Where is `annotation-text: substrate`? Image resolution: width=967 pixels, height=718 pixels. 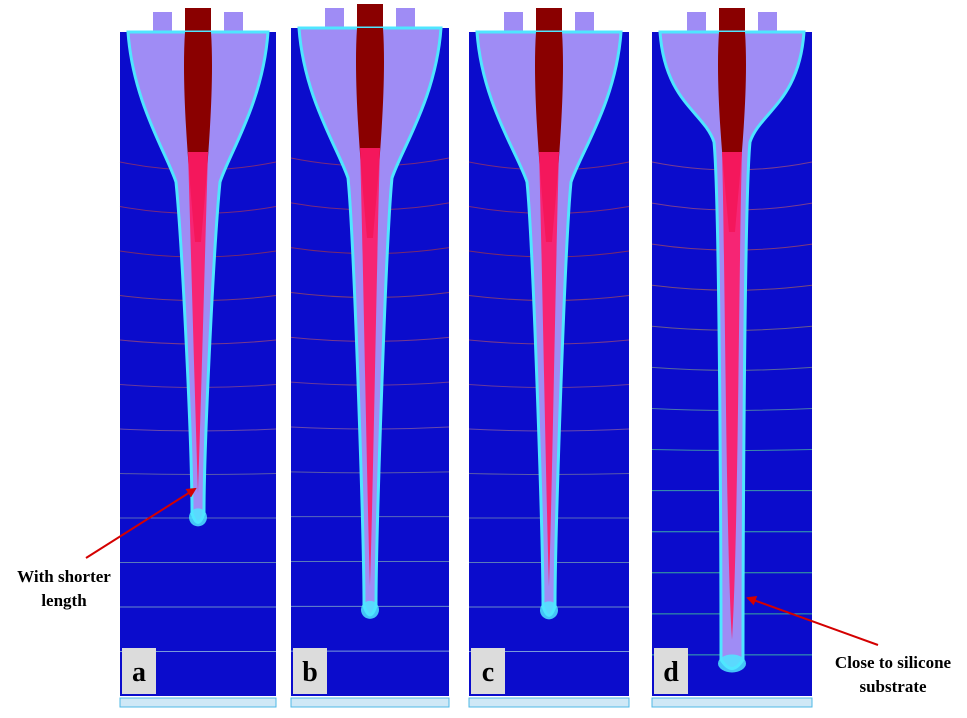 annotation-text: substrate is located at coordinates (893, 686).